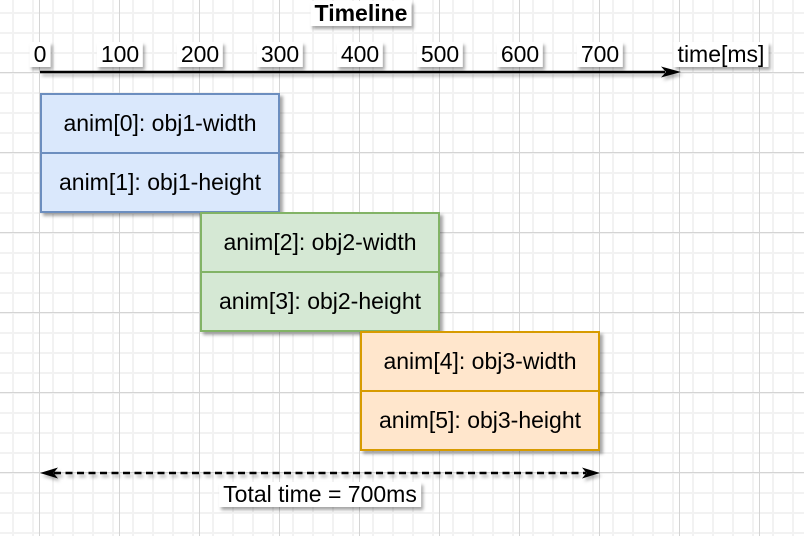 The image size is (804, 536). I want to click on bar-anim3-label: anim[3]: obj2-height, so click(319, 301).